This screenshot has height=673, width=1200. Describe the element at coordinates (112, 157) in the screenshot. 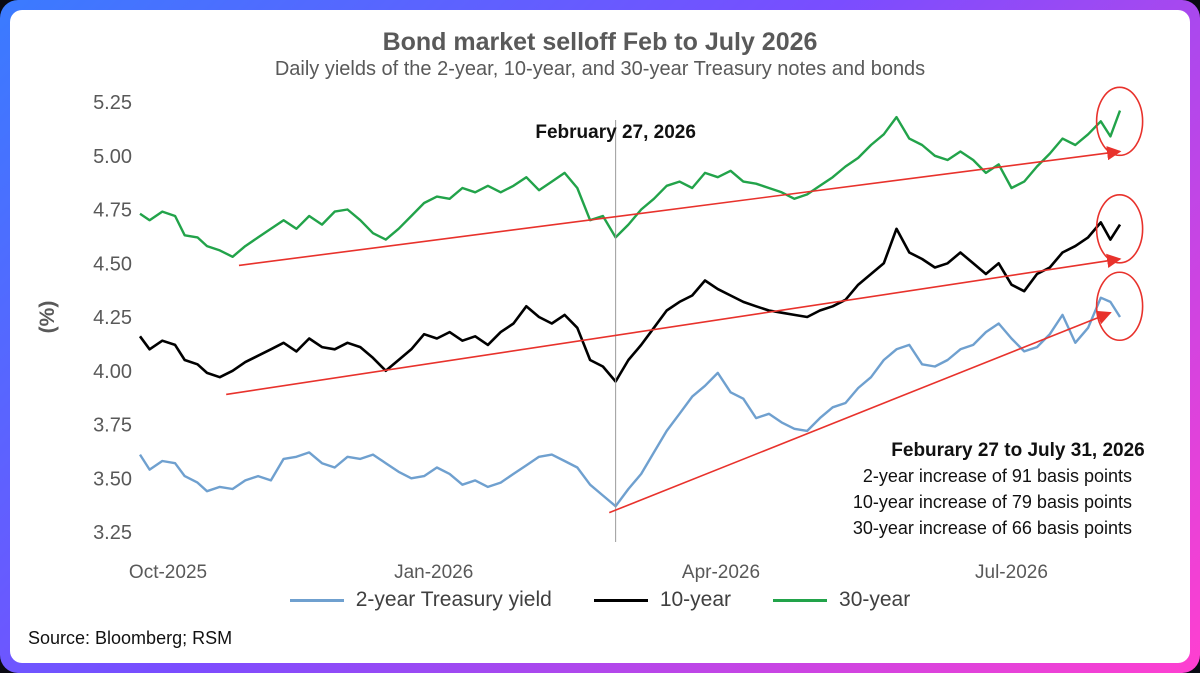

I see `y-tick-label: 5.00` at that location.